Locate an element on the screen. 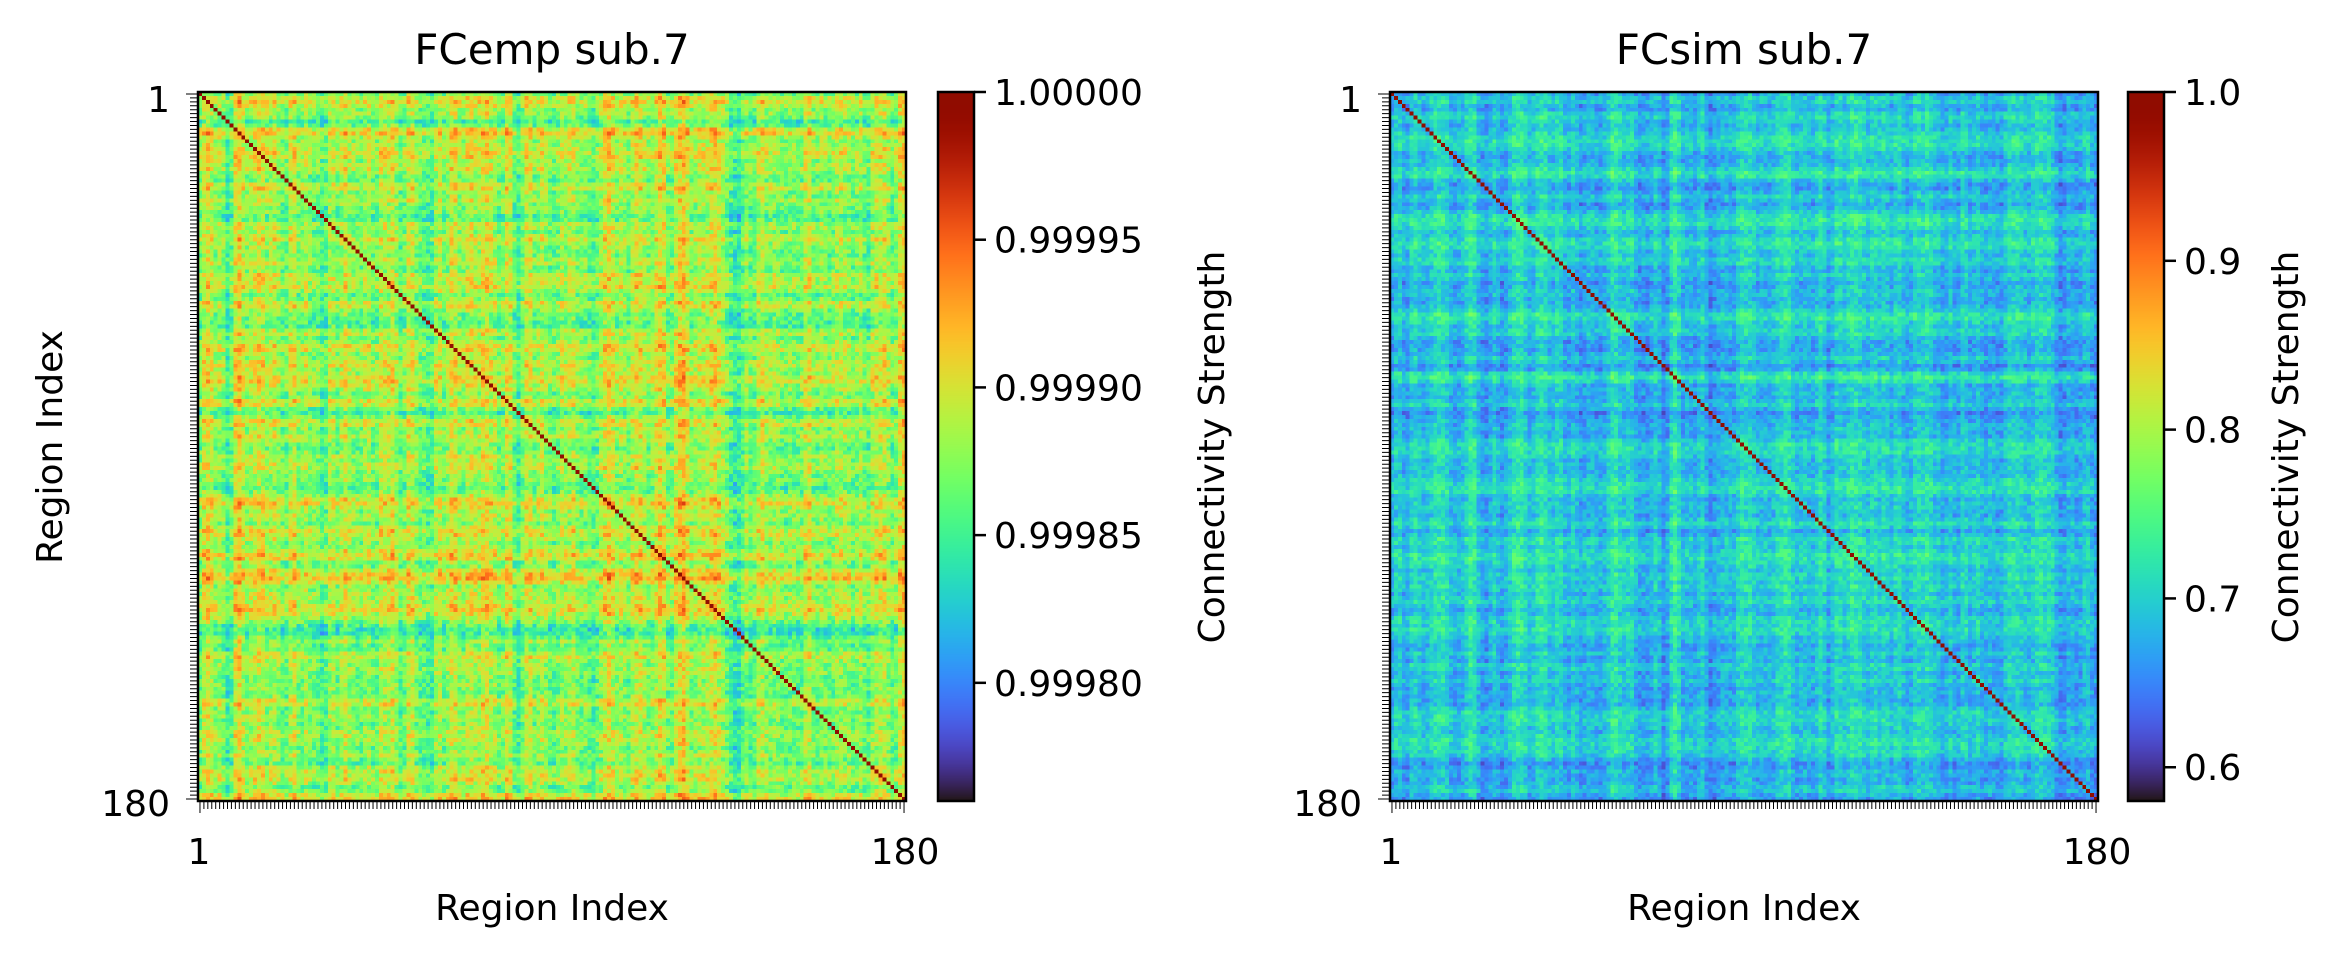 This screenshot has height=960, width=2344. colorbar-tick-label: 0.9 is located at coordinates (2212, 262).